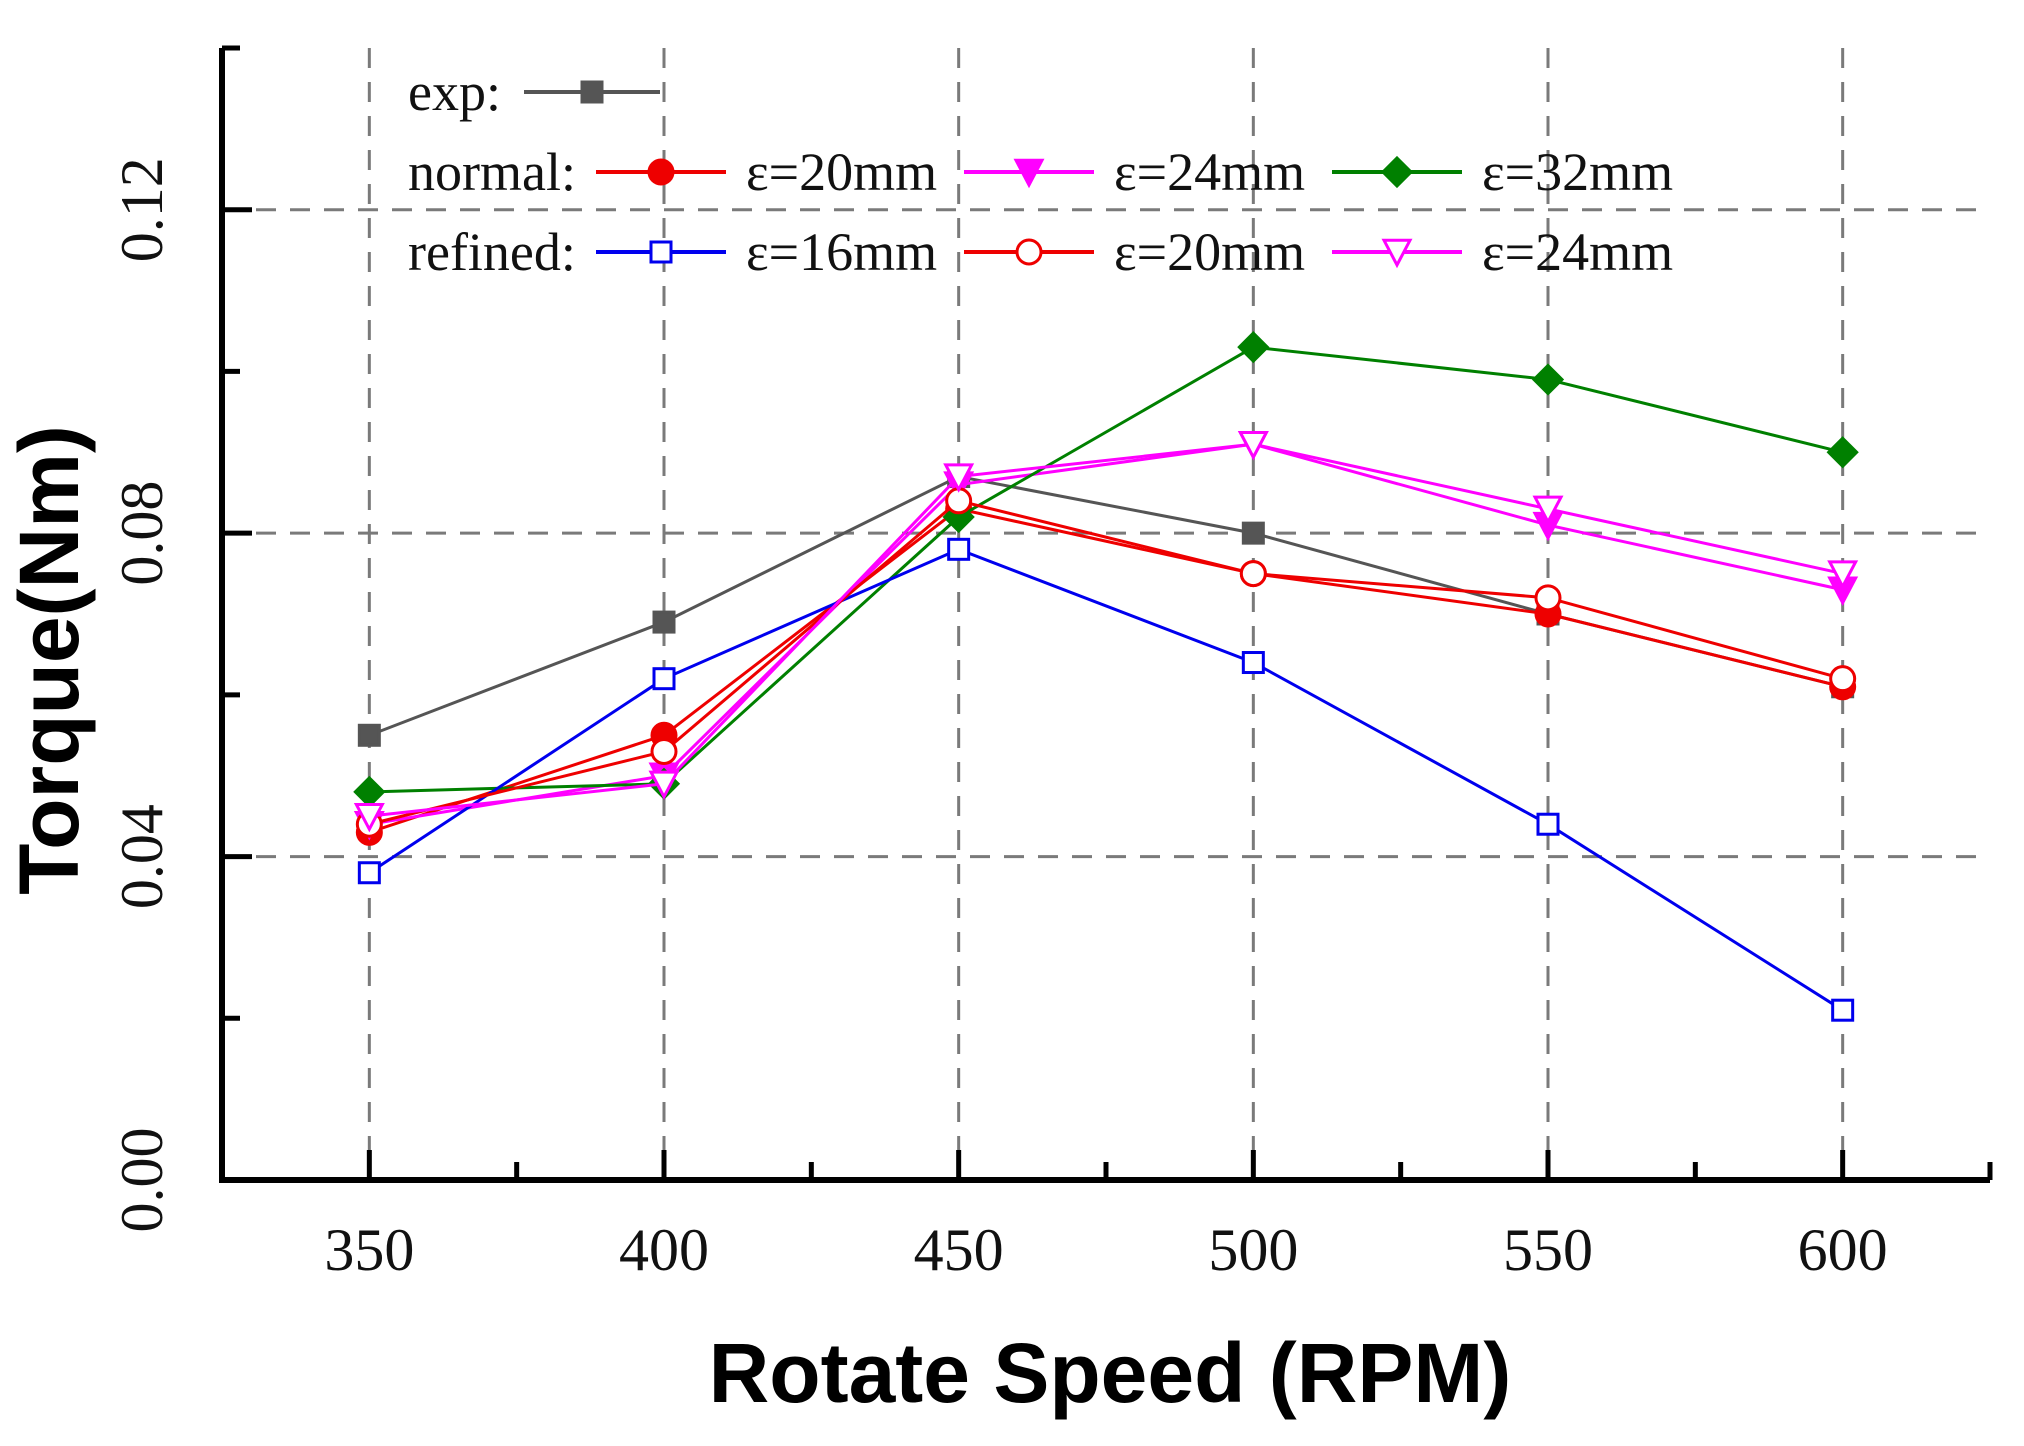  What do you see at coordinates (142, 1180) in the screenshot?
I see `y-tick-label: 0.00` at bounding box center [142, 1180].